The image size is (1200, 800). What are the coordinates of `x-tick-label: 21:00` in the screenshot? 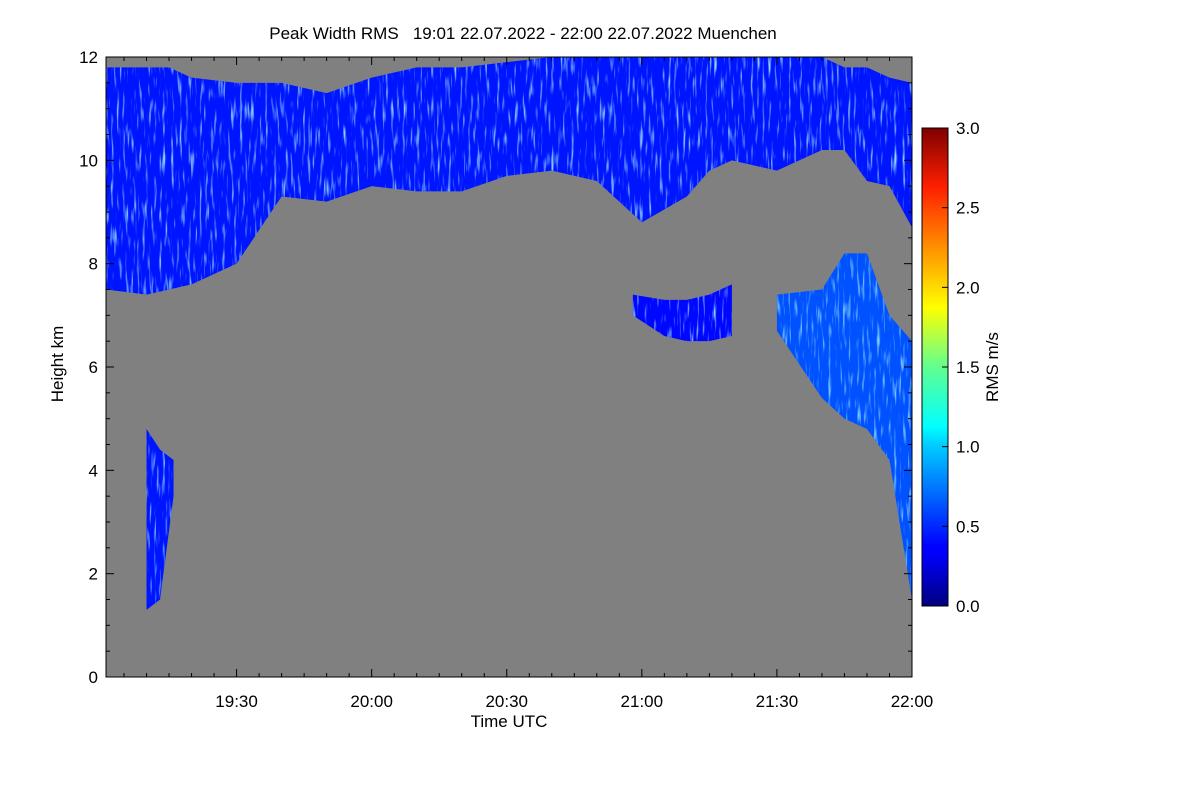 It's located at (642, 701).